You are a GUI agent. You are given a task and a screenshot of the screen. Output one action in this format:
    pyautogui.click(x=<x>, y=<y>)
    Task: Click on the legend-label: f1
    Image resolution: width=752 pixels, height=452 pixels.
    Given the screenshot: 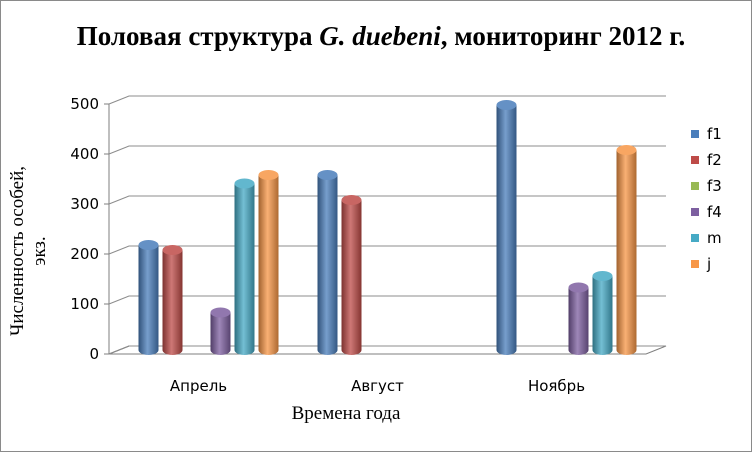 What is the action you would take?
    pyautogui.click(x=714, y=134)
    